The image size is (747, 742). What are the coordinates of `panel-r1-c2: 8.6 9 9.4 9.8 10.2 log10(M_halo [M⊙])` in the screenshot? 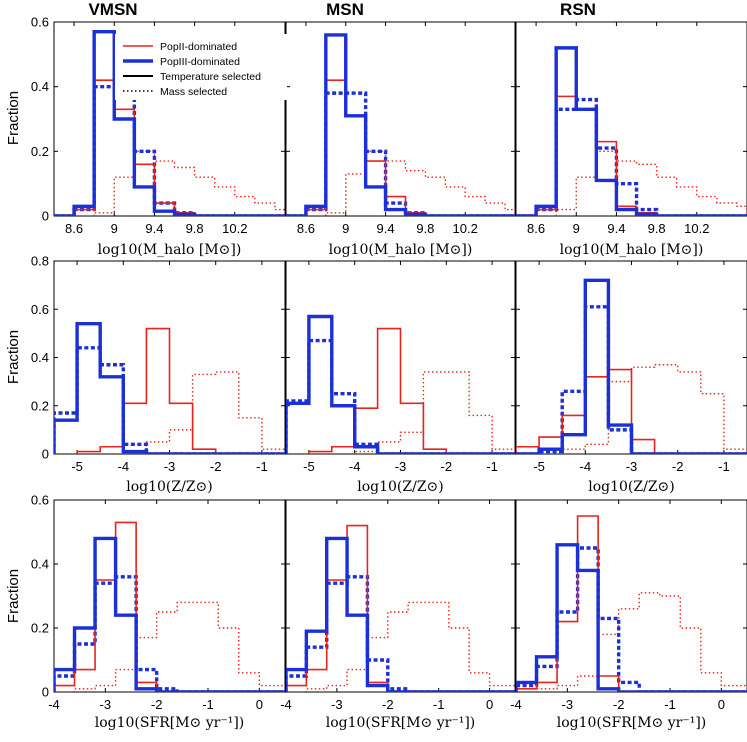 It's located at (400, 139).